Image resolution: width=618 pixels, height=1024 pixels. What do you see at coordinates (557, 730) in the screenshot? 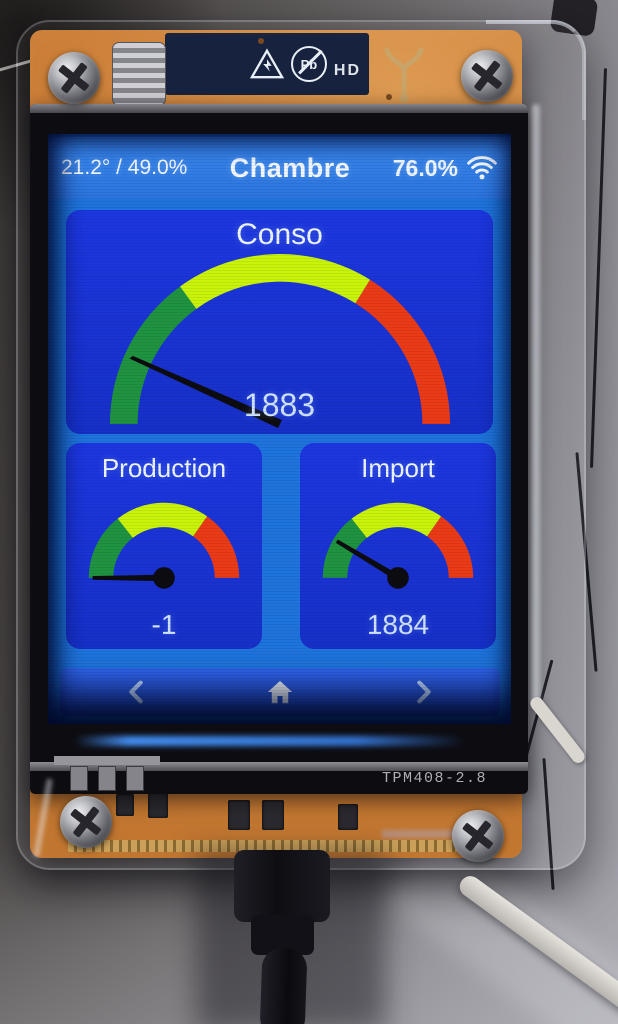
I see `white-cable-hook` at bounding box center [557, 730].